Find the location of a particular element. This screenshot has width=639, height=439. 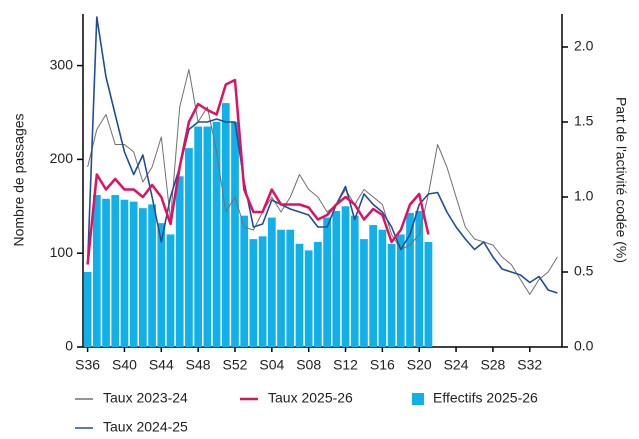

legend-label: Taux 2024-25 is located at coordinates (145, 427).